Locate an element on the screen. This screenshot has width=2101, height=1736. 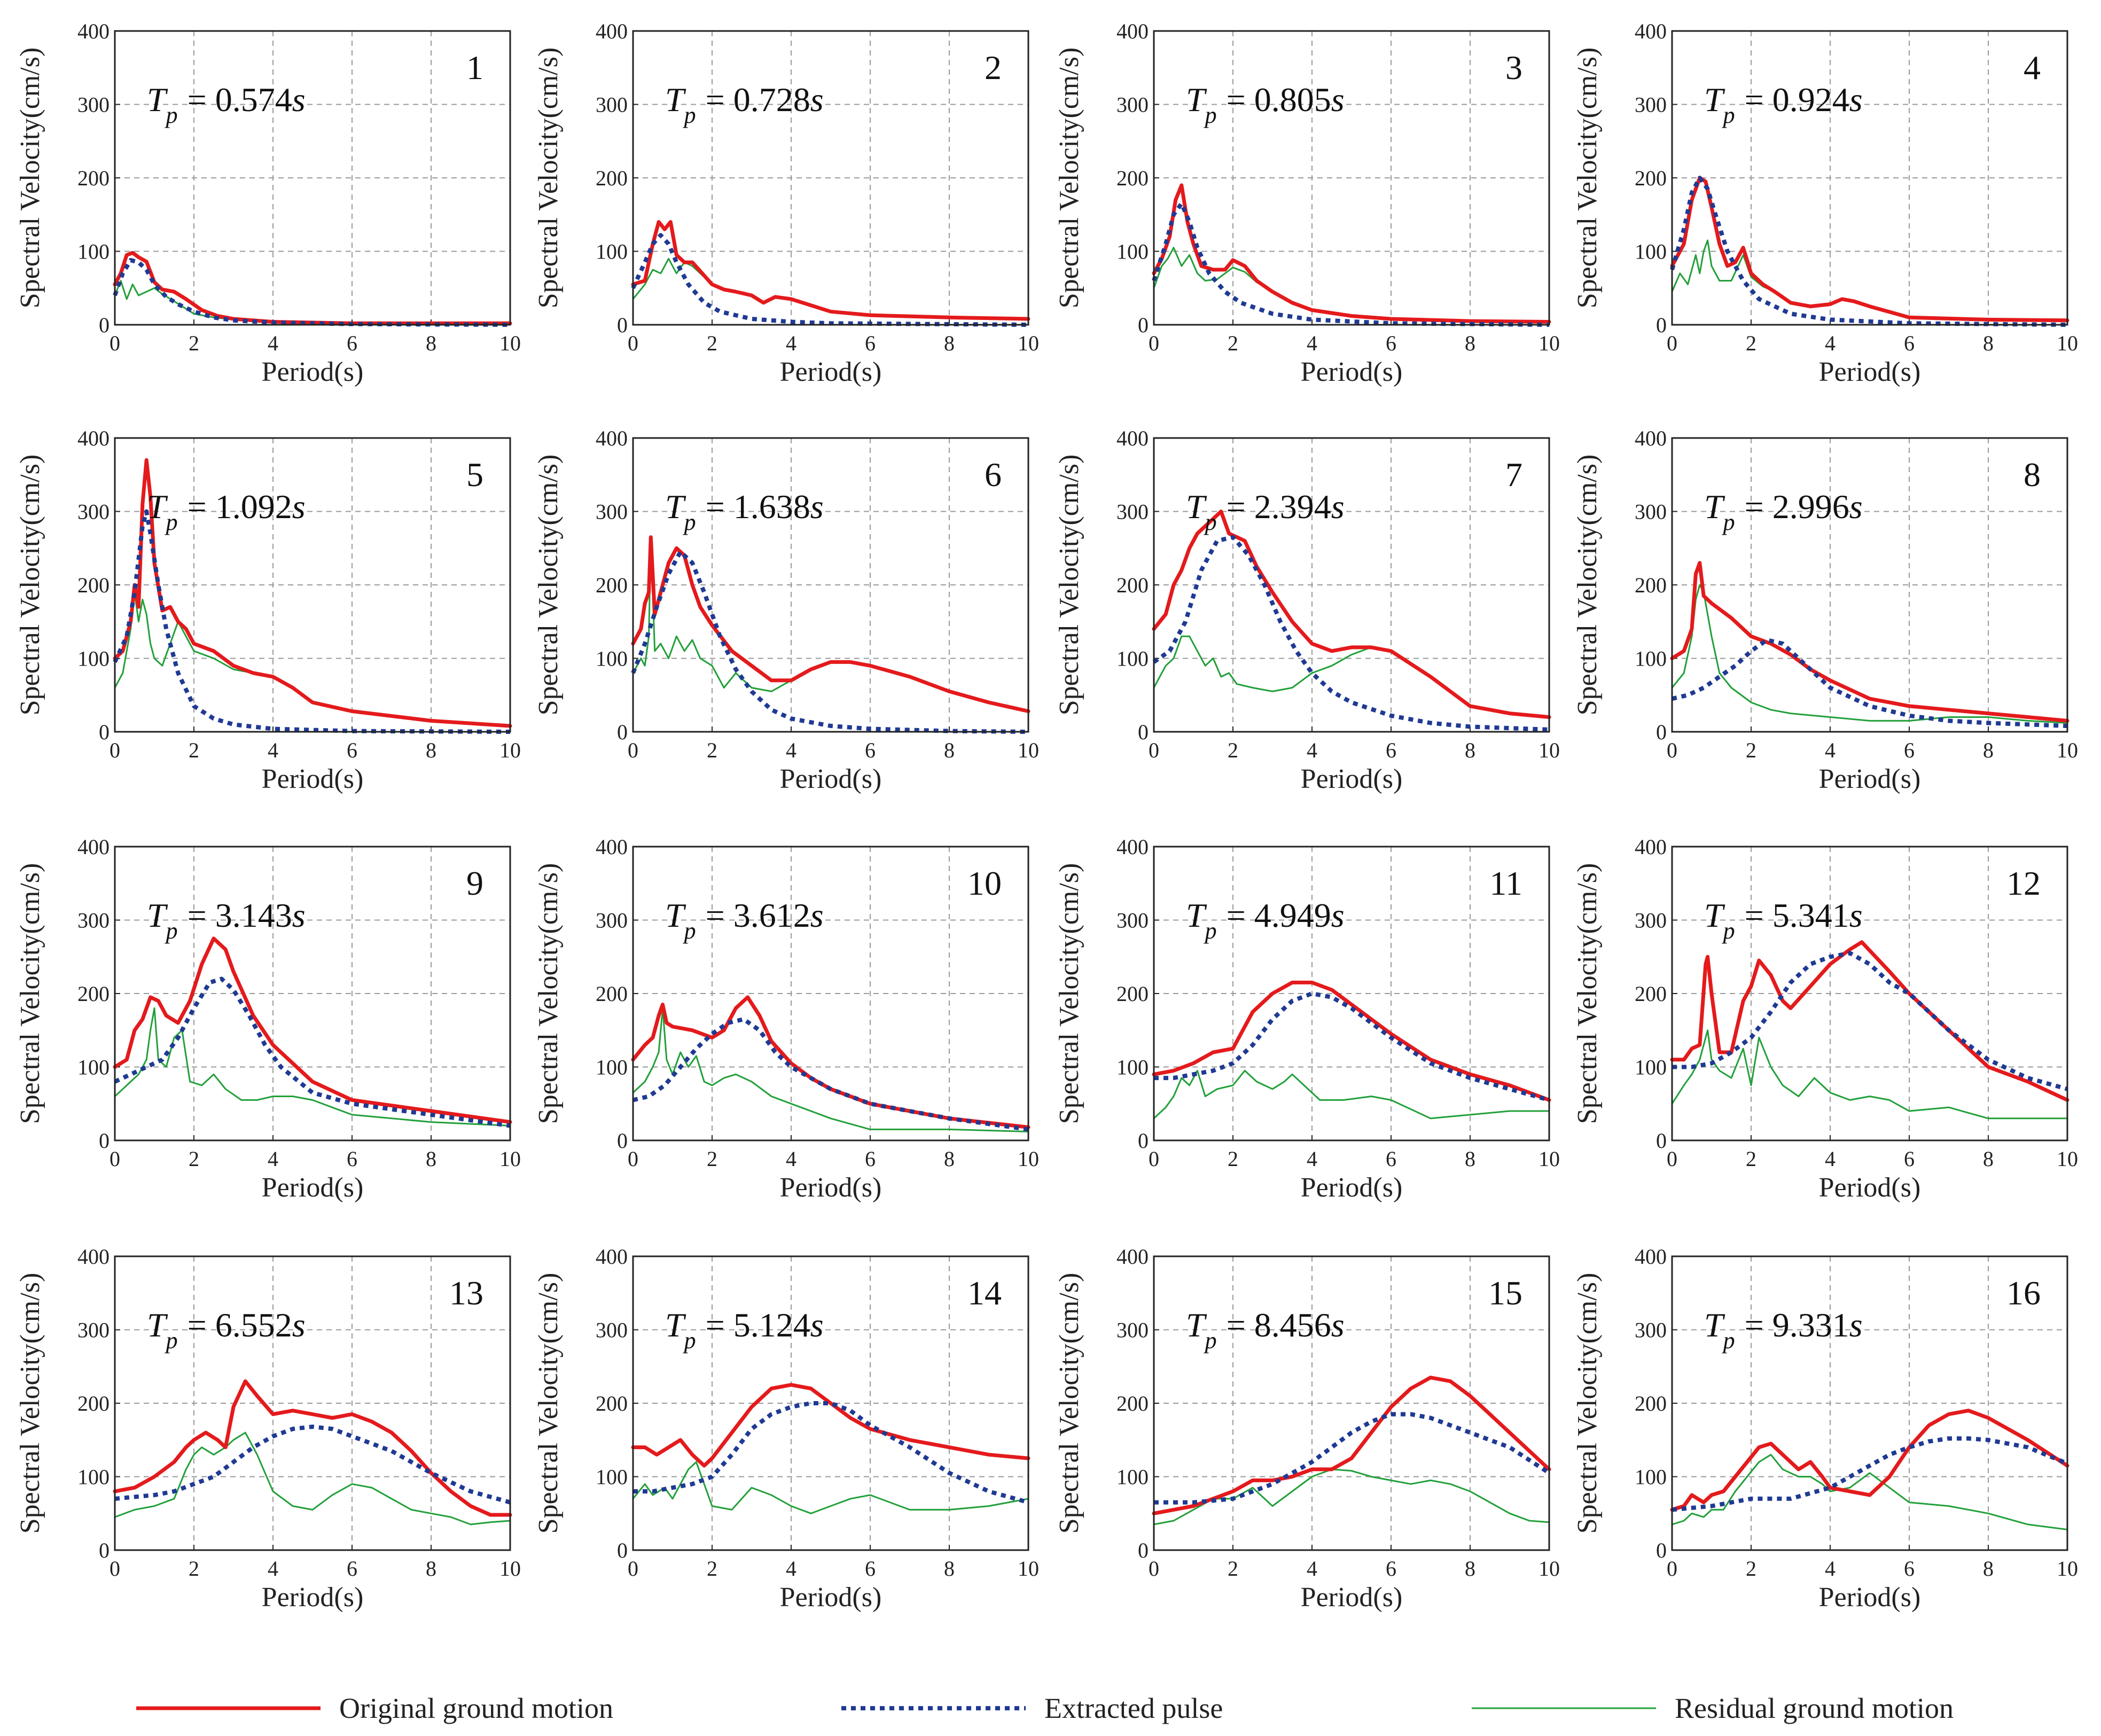
panel-number: 4 is located at coordinates (2032, 68).